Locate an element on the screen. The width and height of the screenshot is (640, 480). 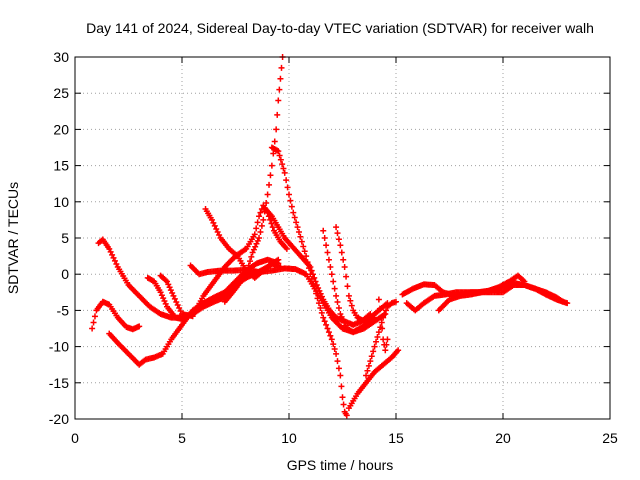
x-tick-label: 15 is located at coordinates (396, 438).